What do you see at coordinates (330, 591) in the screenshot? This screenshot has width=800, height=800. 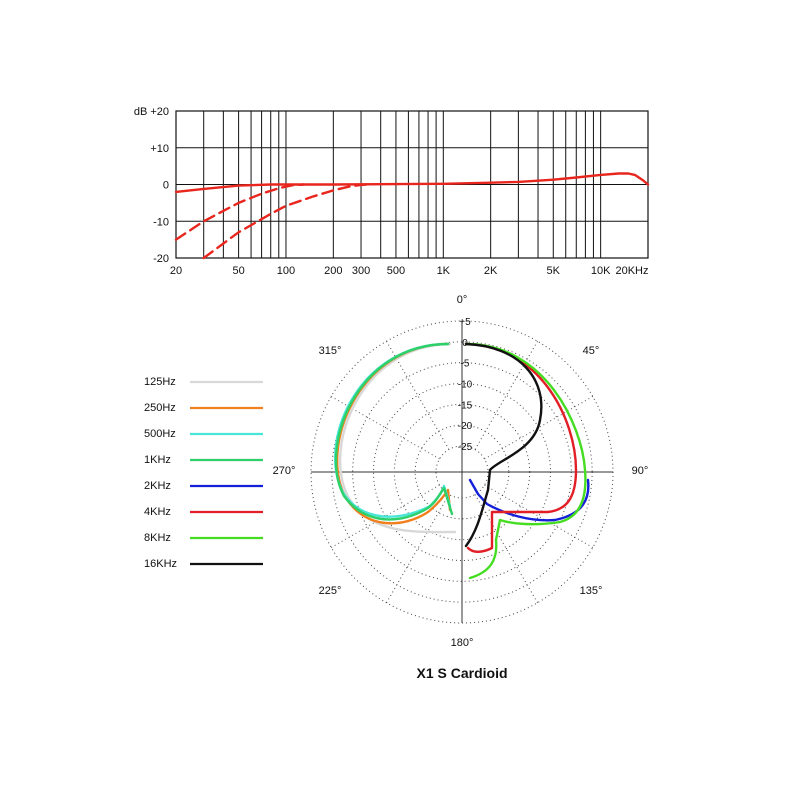 I see `angle-label: 225°` at bounding box center [330, 591].